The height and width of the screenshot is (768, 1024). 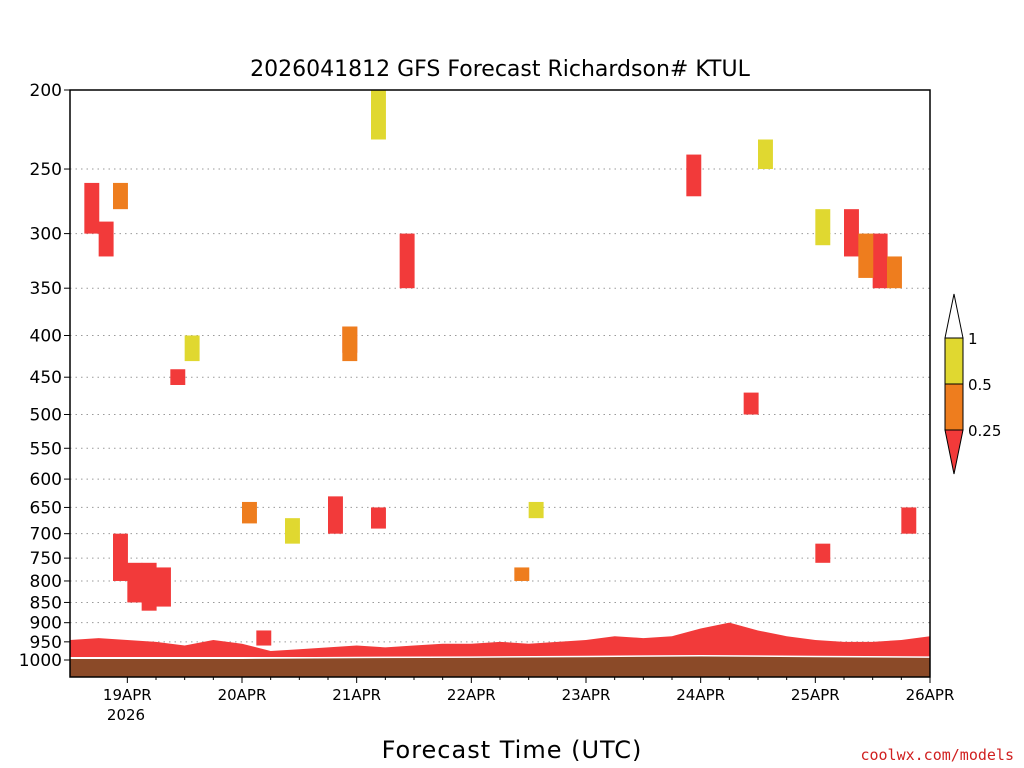 I want to click on y-tick-label: 200, so click(x=46, y=91).